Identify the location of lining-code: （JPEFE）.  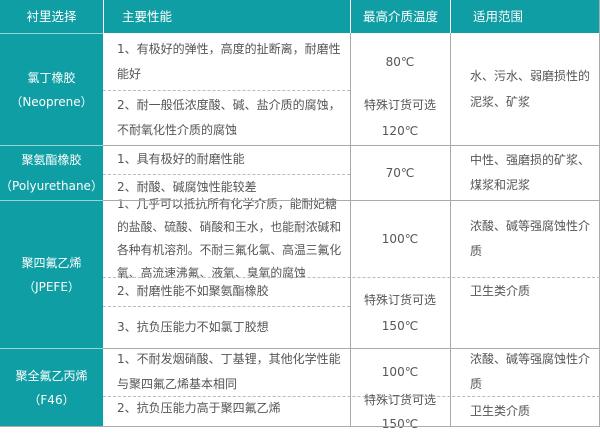
(51, 286).